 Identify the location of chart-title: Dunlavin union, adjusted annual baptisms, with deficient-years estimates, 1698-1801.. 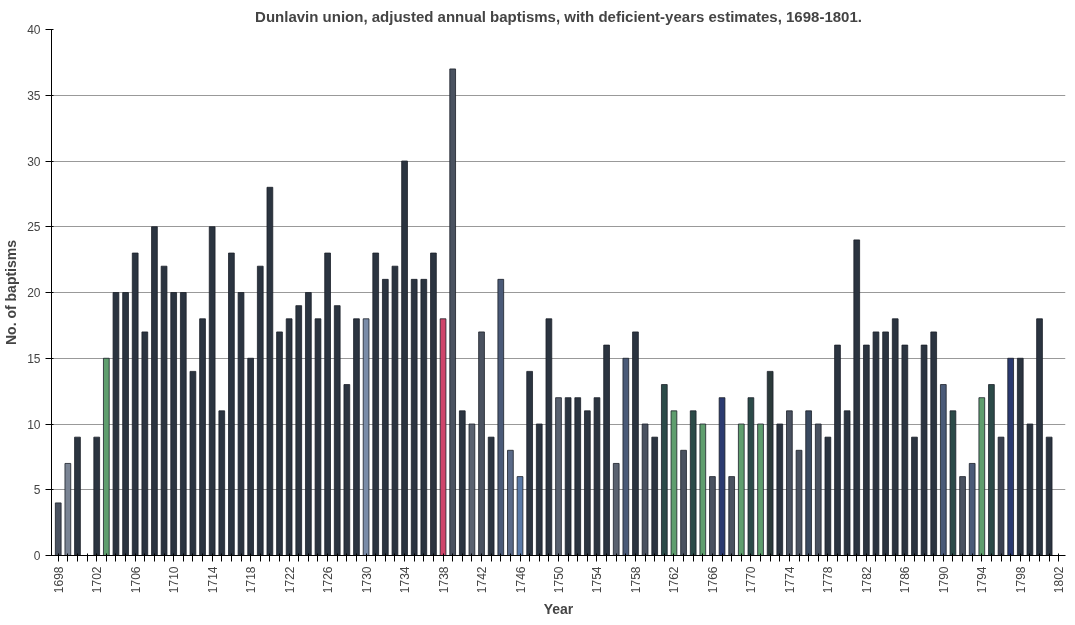
(558, 16).